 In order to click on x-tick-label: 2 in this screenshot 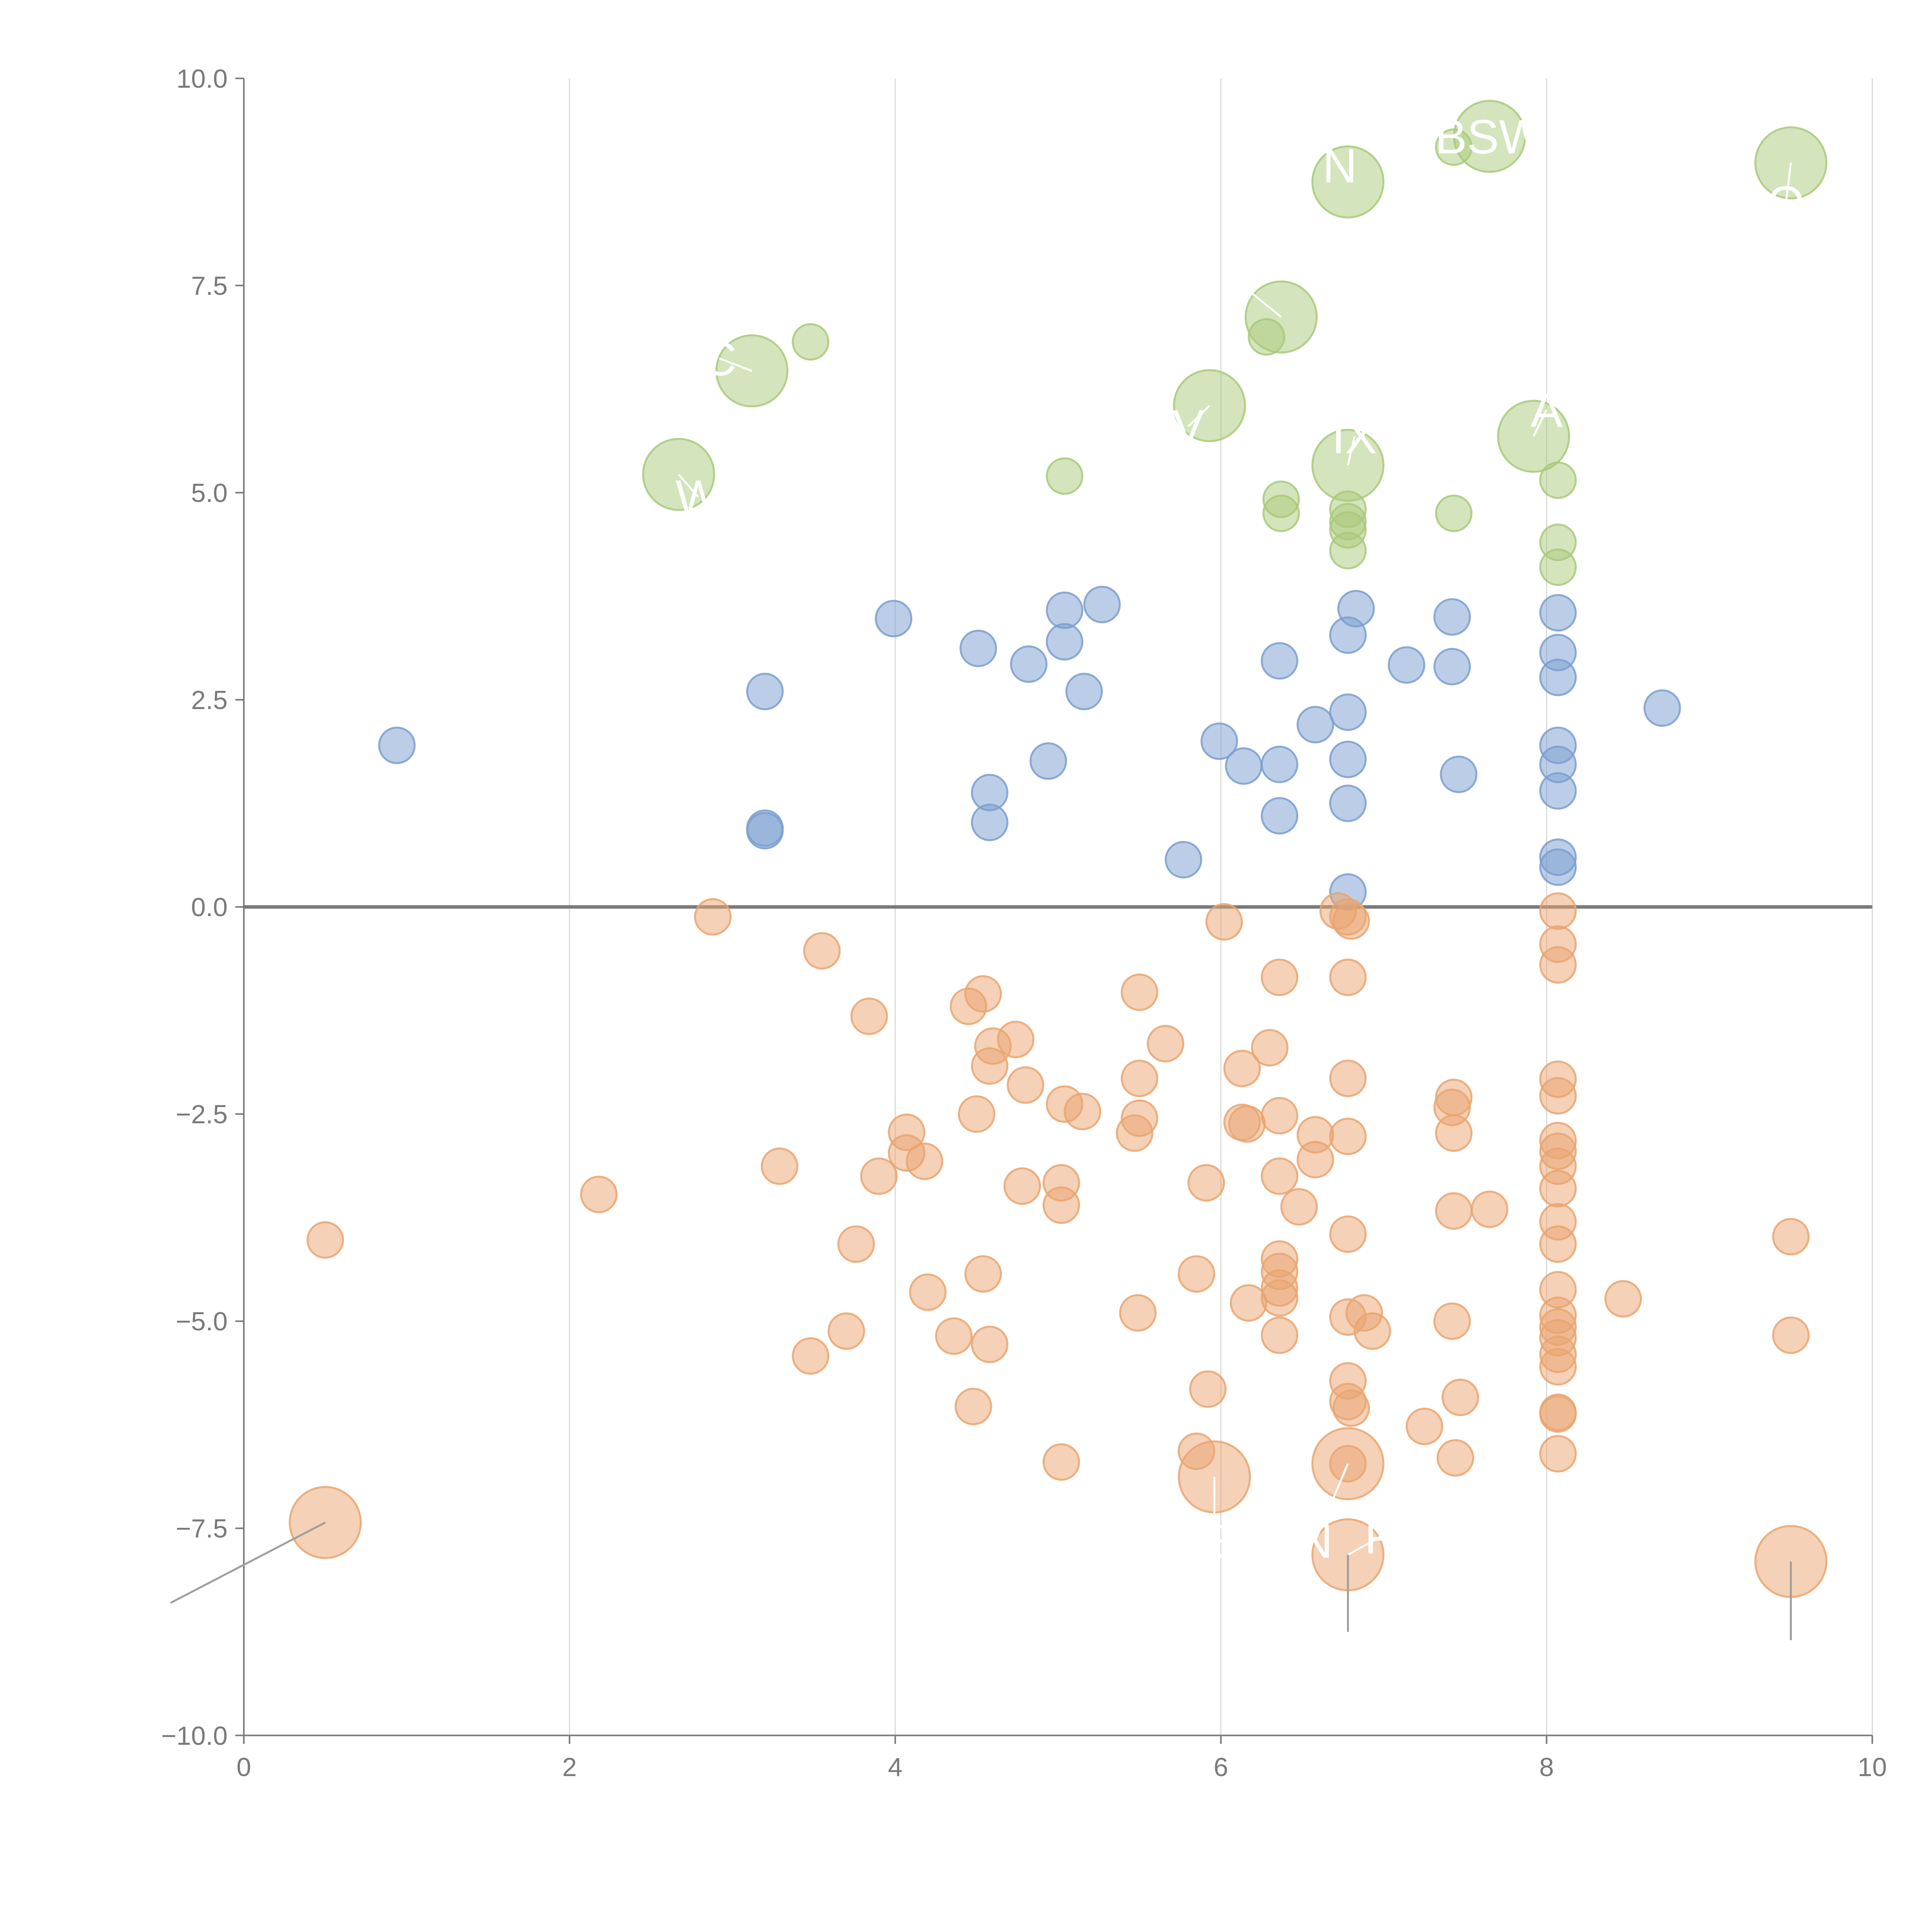, I will do `click(570, 1767)`.